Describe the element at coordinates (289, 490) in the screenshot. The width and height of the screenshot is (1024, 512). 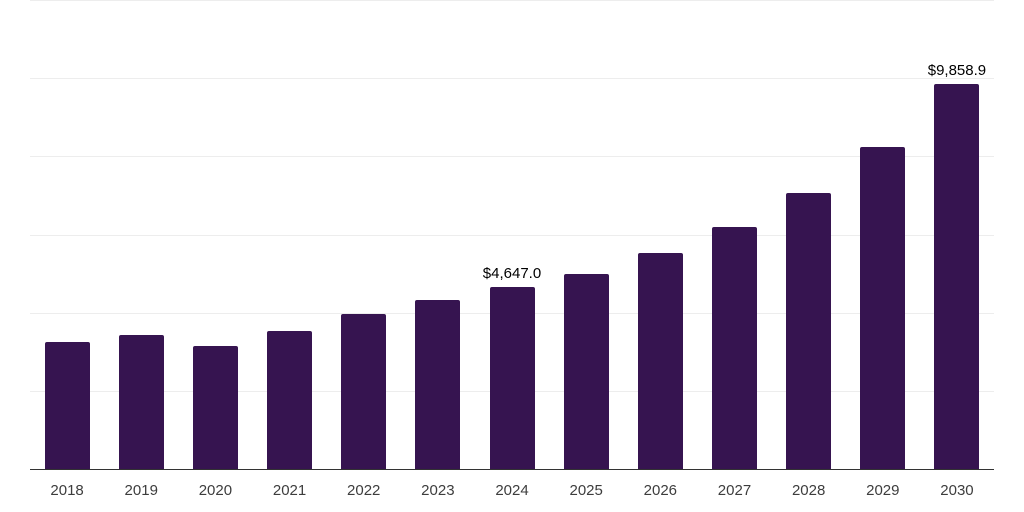
I see `x-tick-2021: 2021` at that location.